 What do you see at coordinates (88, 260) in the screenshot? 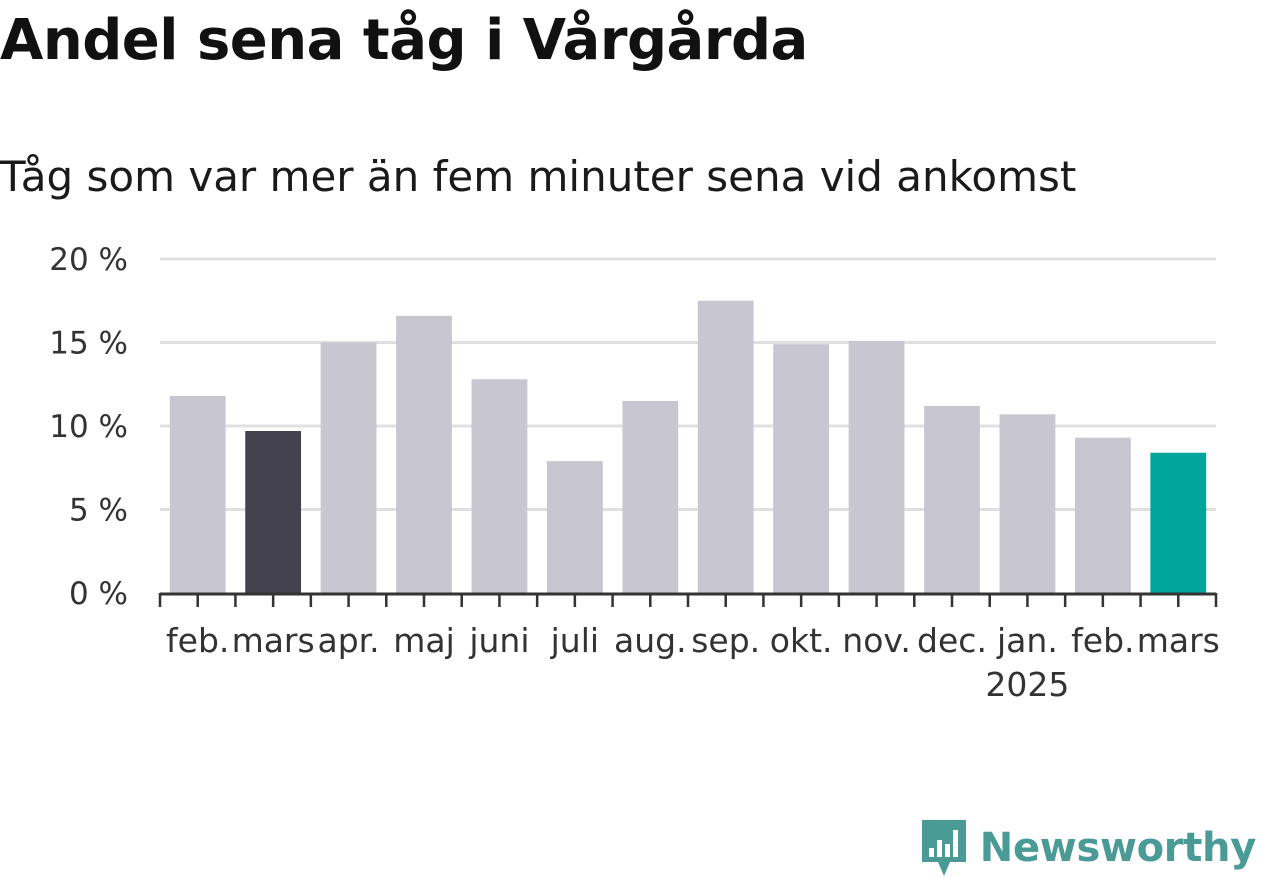
I see `y-tick-label: 20 %` at bounding box center [88, 260].